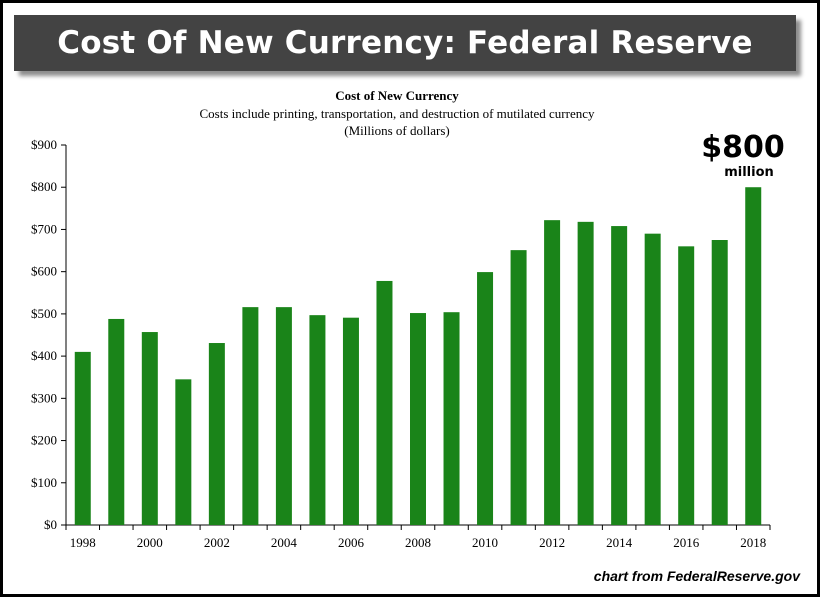  What do you see at coordinates (44, 186) in the screenshot?
I see `y-tick-label: $800` at bounding box center [44, 186].